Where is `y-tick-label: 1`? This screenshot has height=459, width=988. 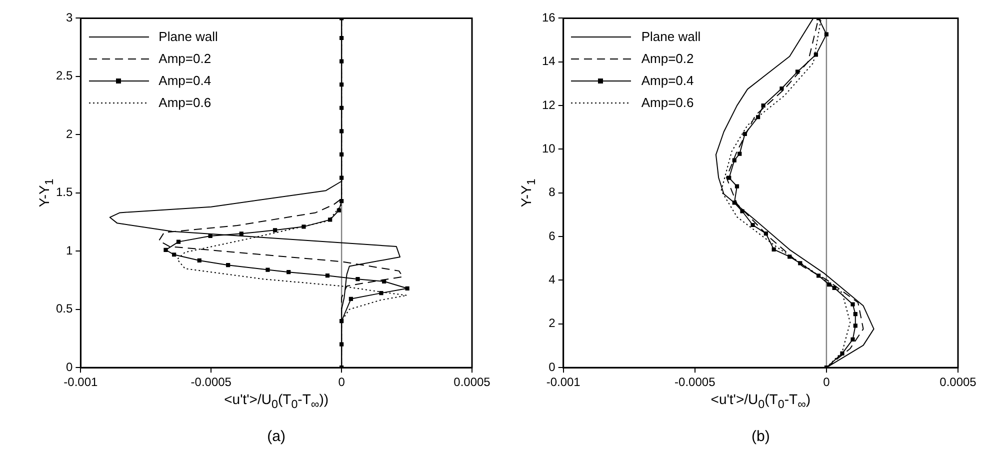
y-tick-label: 1 is located at coordinates (69, 250).